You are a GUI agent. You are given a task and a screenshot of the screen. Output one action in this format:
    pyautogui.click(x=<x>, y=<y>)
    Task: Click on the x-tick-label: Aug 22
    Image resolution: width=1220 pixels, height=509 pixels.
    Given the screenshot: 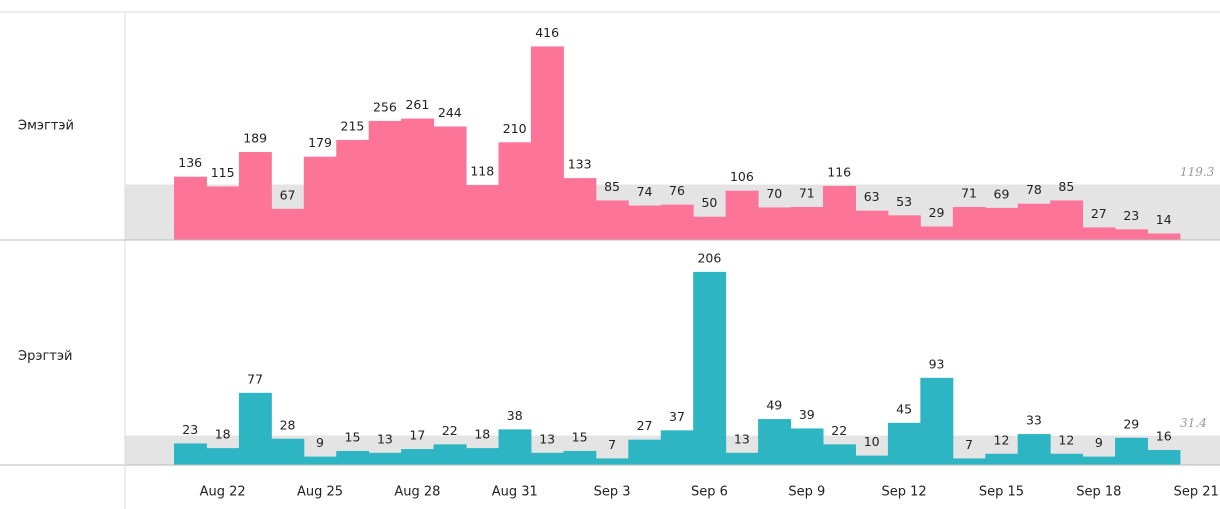 What is the action you would take?
    pyautogui.click(x=223, y=492)
    